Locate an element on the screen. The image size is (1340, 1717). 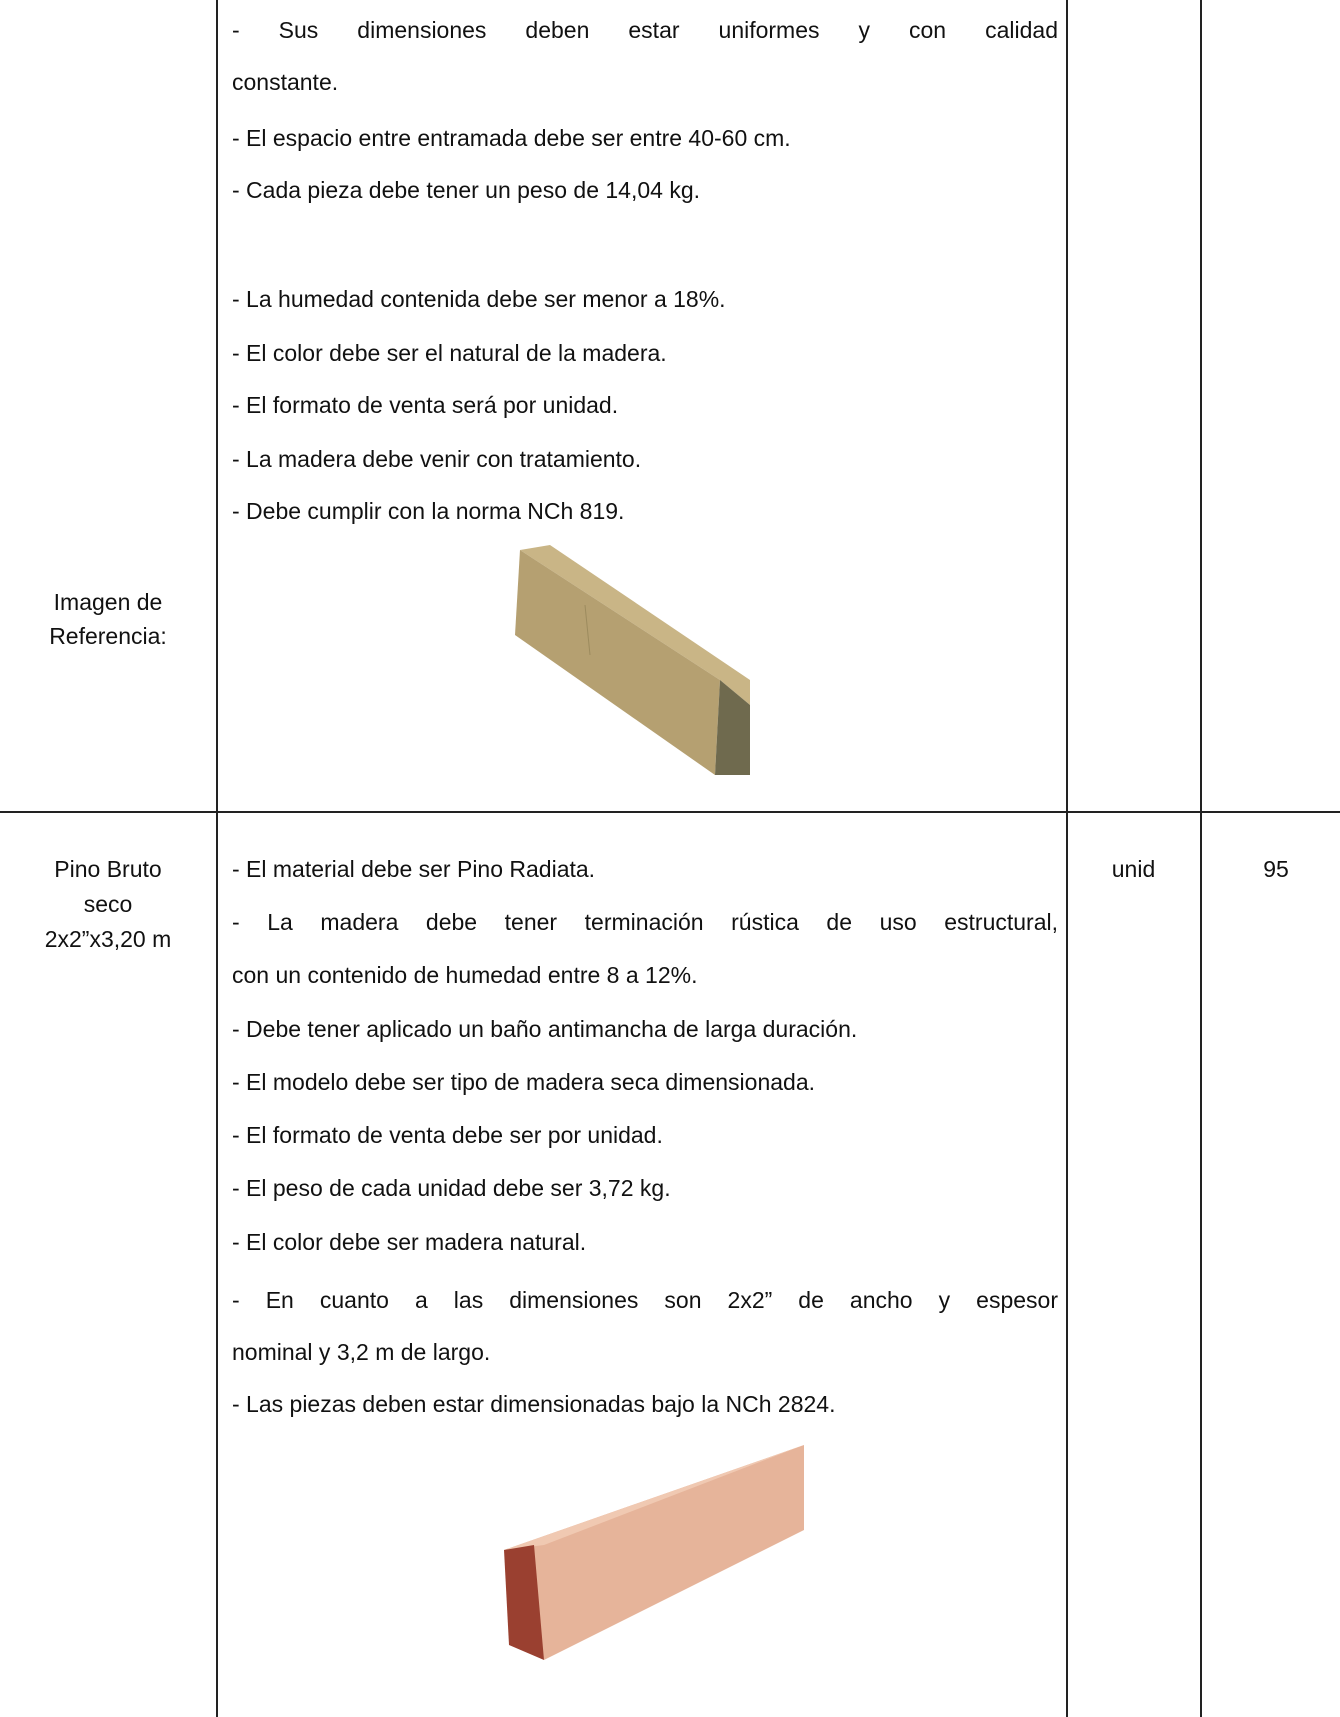
description-line: - El material debe ser Pino Radiata. is located at coordinates (414, 869).